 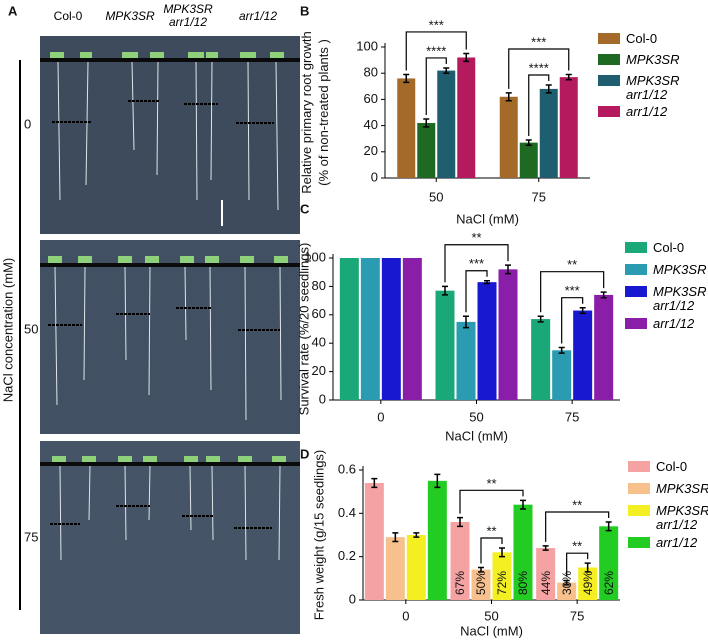 What do you see at coordinates (460, 583) in the screenshot?
I see `percent-label: 67%` at bounding box center [460, 583].